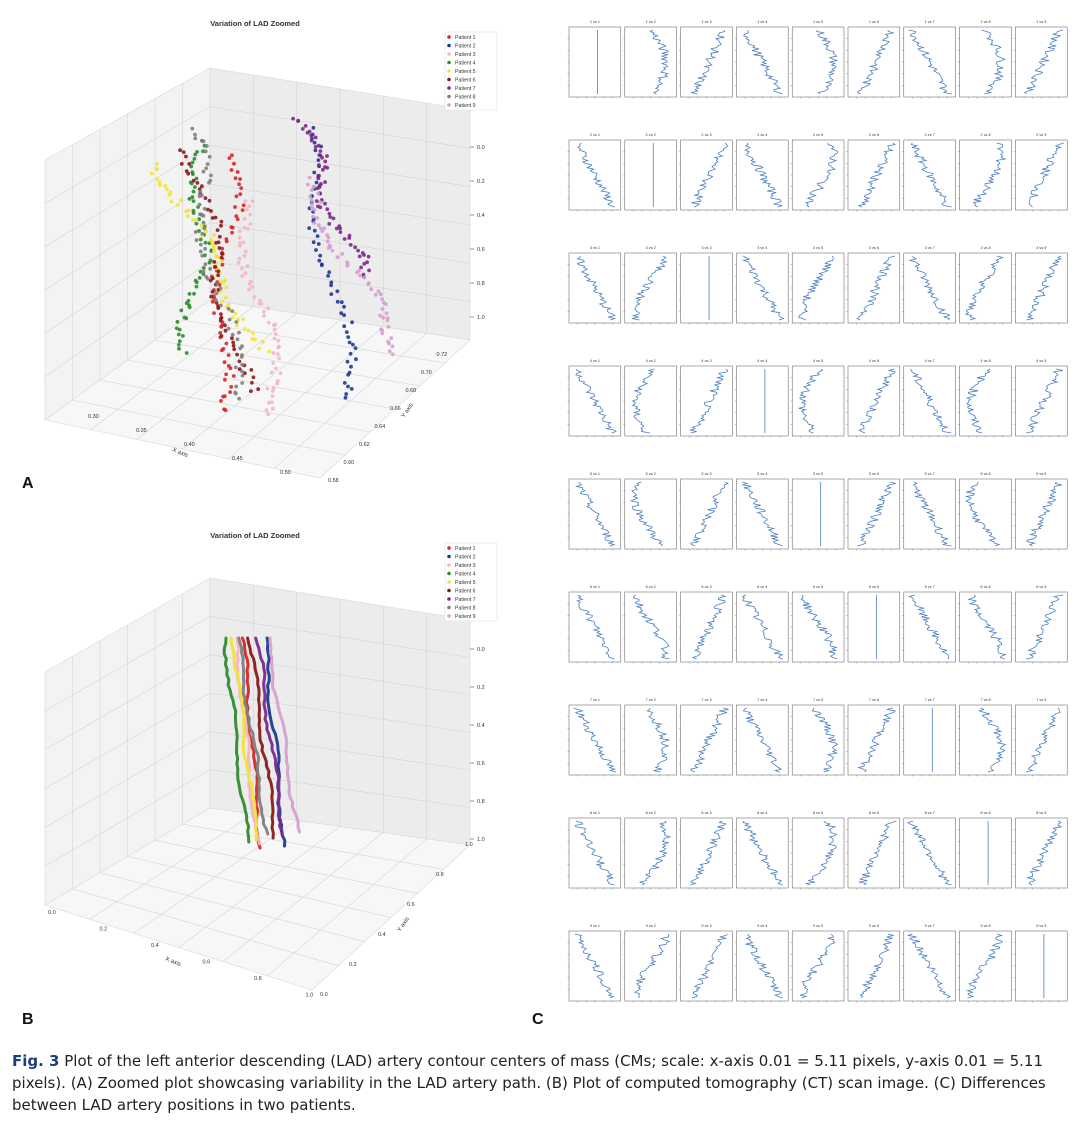 Image resolution: width=1090 pixels, height=1124 pixels. I want to click on subplot-9-vs-7: 9 vs 7, so click(929, 963).